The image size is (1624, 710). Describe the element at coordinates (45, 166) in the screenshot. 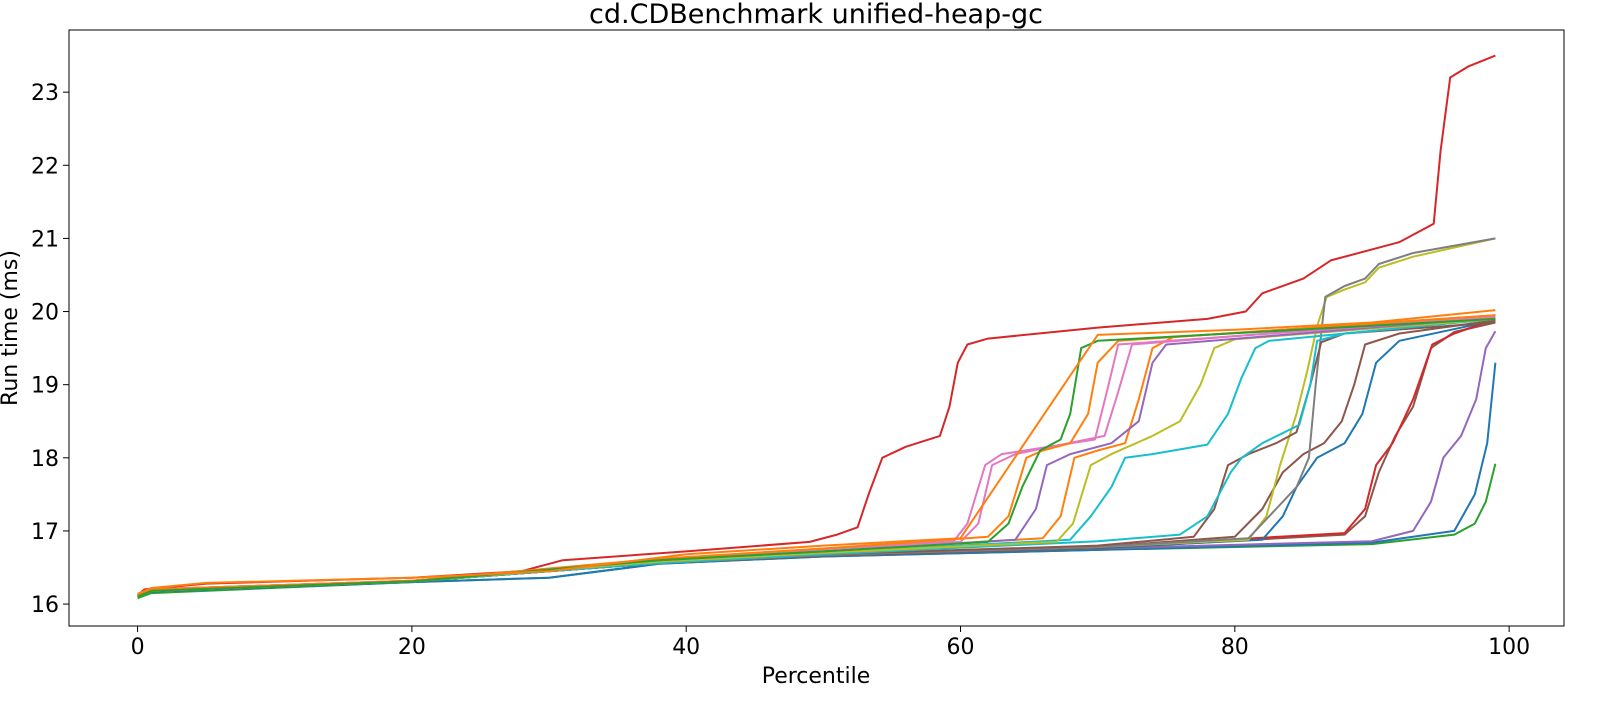

I see `y-tick-label: 22` at that location.